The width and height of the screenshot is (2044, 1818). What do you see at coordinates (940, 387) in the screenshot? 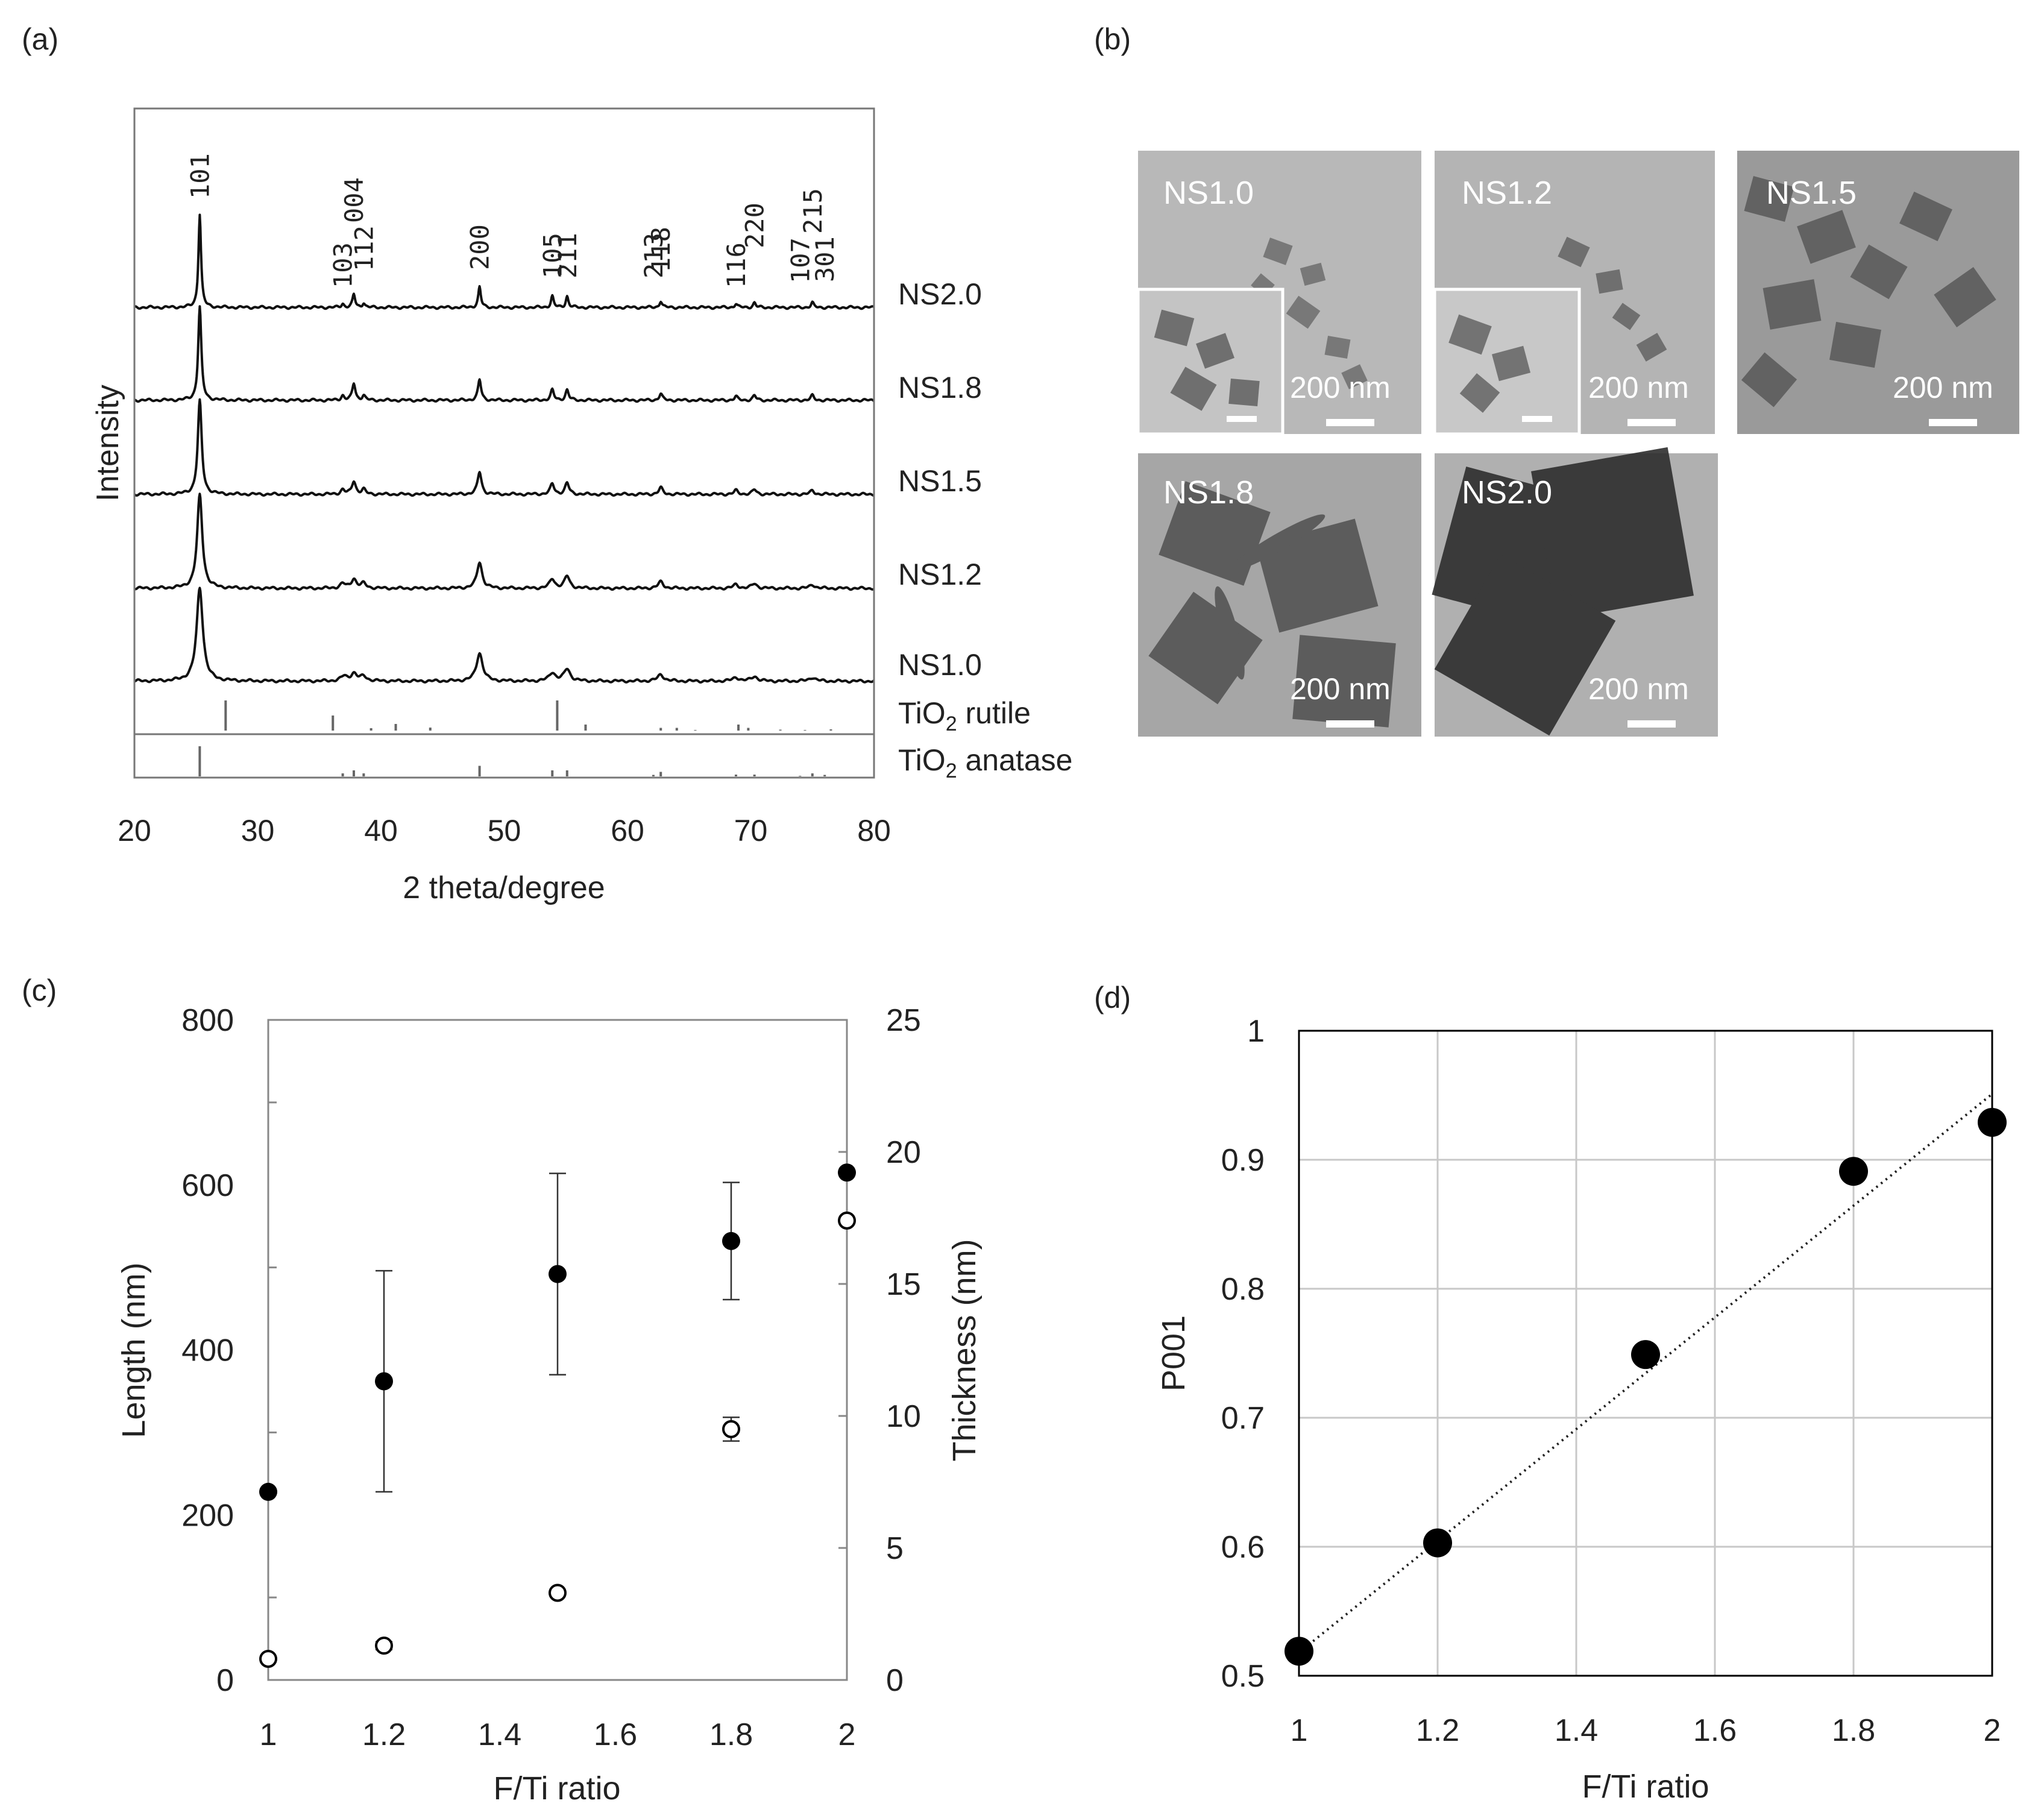
I see `series-label-ns1-8: NS1.8` at bounding box center [940, 387].